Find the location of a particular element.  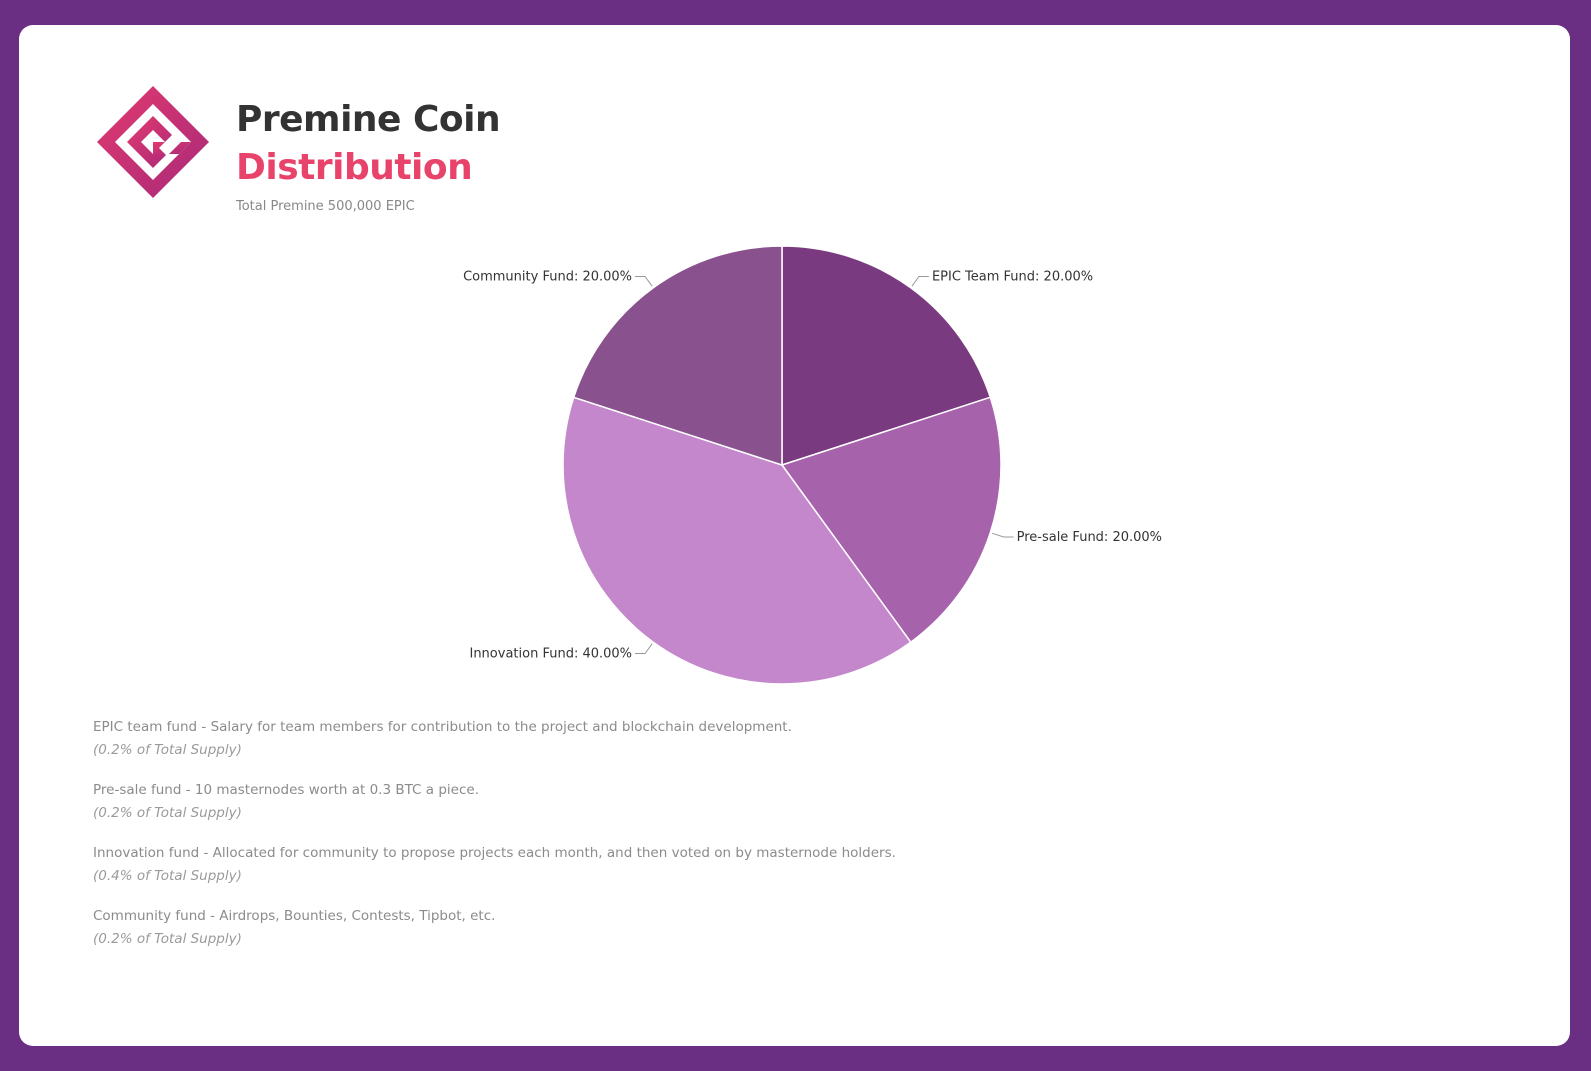

page-title: Premine Coin is located at coordinates (368, 119).